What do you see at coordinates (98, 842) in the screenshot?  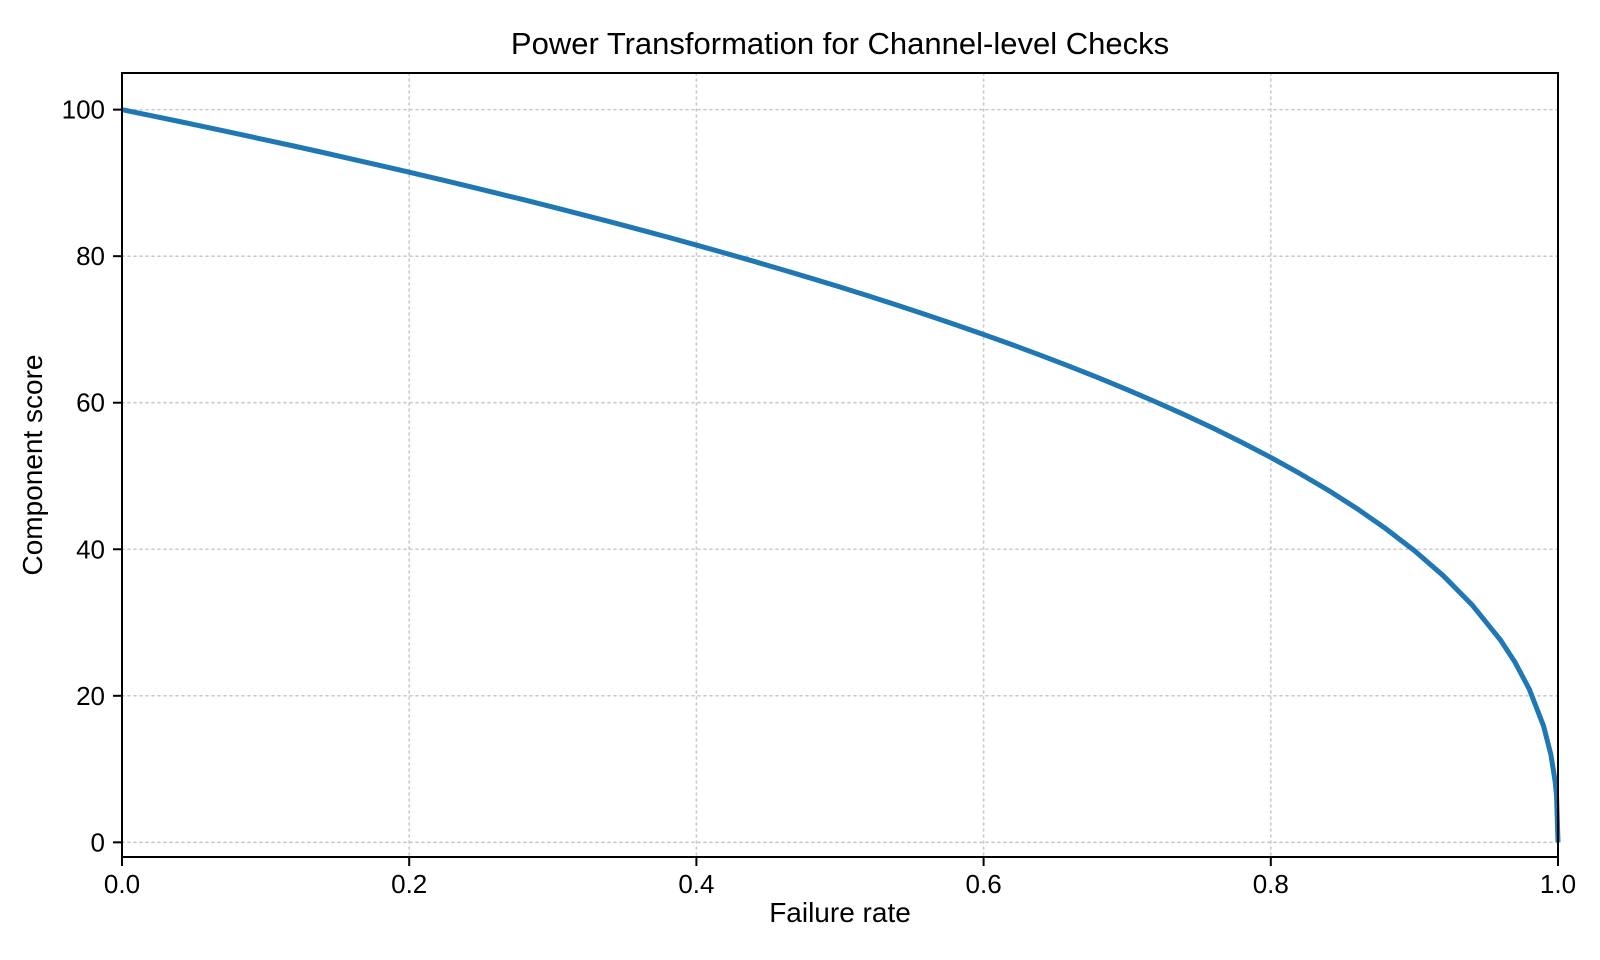 I see `y-tick-label: 0` at bounding box center [98, 842].